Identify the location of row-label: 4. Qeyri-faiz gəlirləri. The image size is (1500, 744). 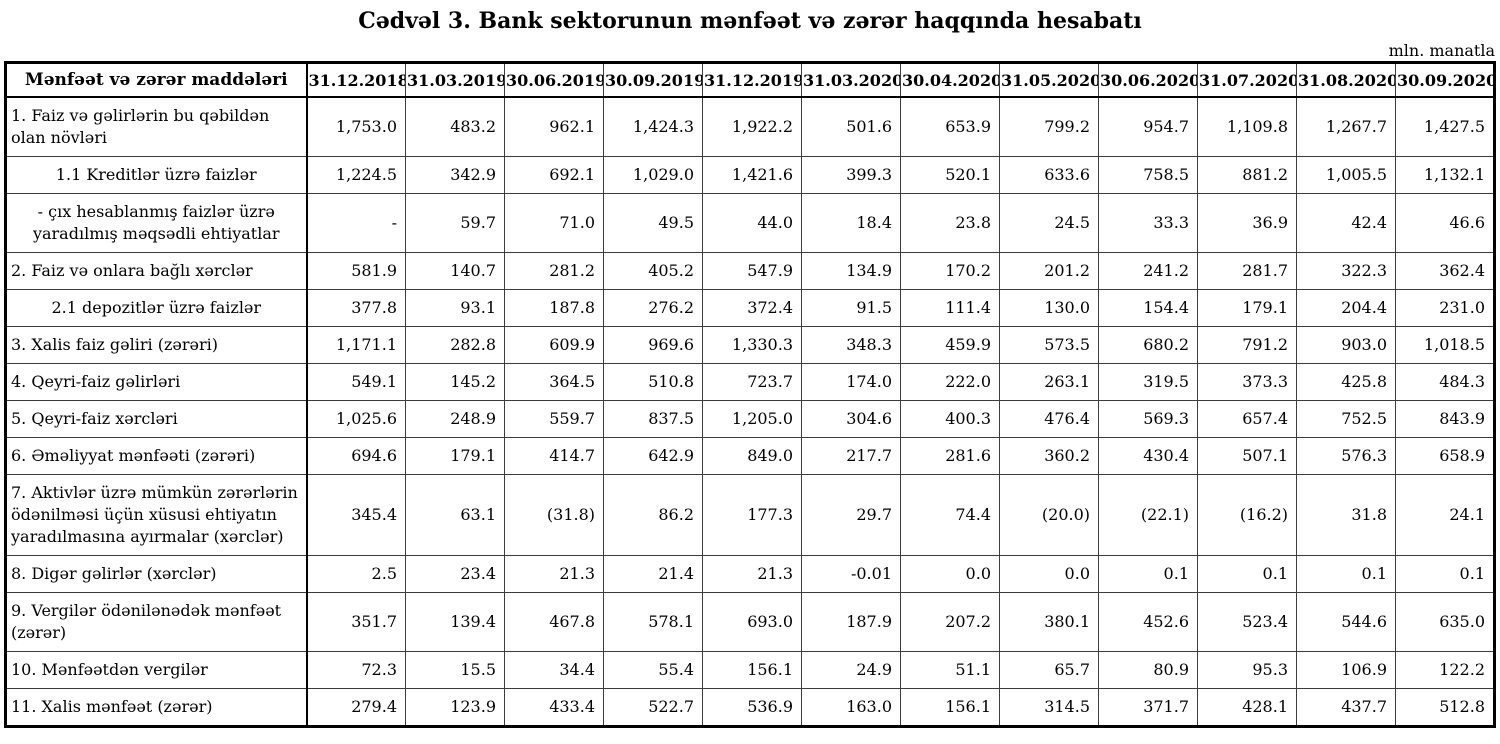
(156, 382).